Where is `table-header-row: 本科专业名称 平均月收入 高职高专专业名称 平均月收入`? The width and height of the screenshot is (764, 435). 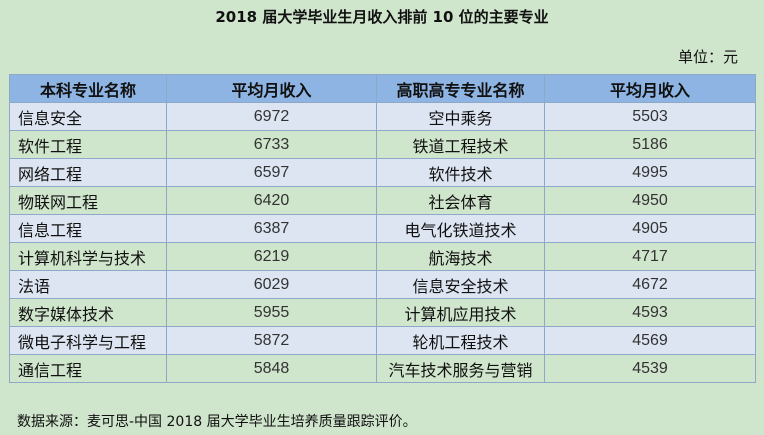 table-header-row: 本科专业名称 平均月收入 高职高专专业名称 平均月收入 is located at coordinates (382, 88).